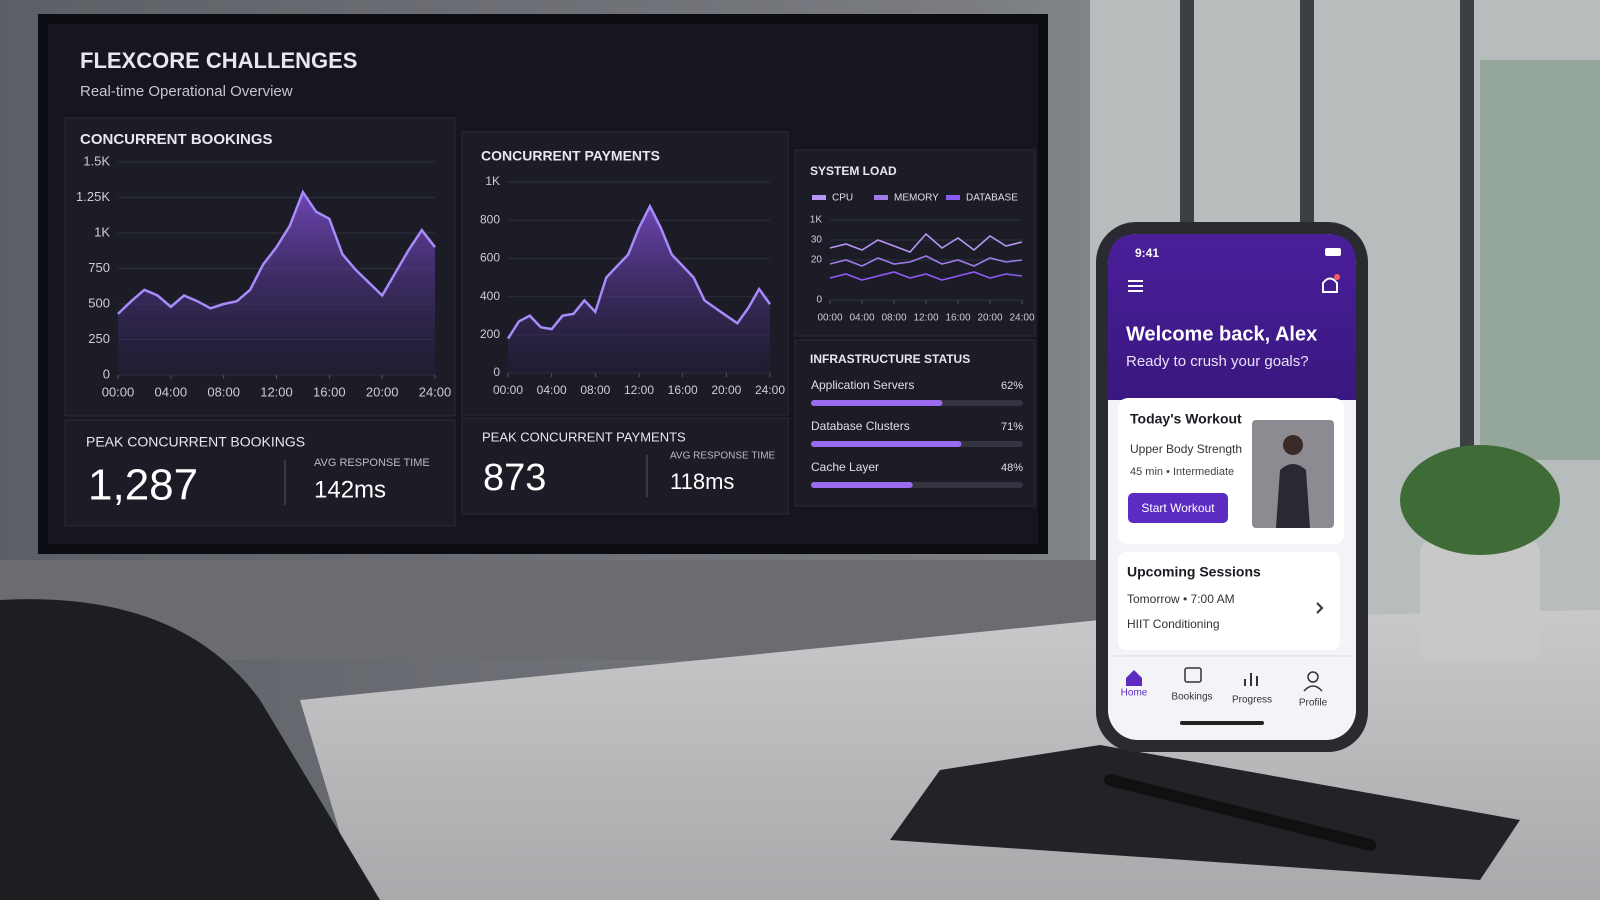 Image resolution: width=1600 pixels, height=900 pixels. I want to click on home-icon, so click(1134, 678).